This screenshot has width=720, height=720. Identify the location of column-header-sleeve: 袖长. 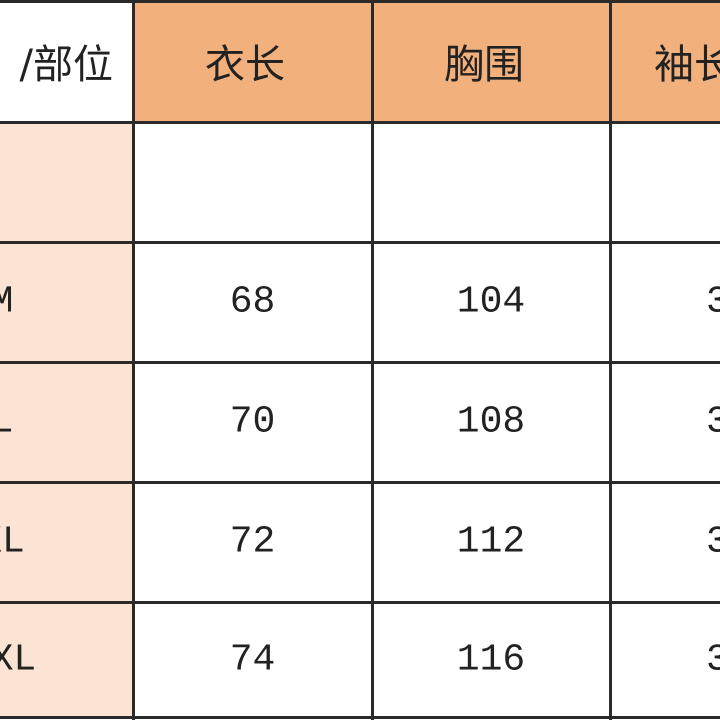
(665, 61).